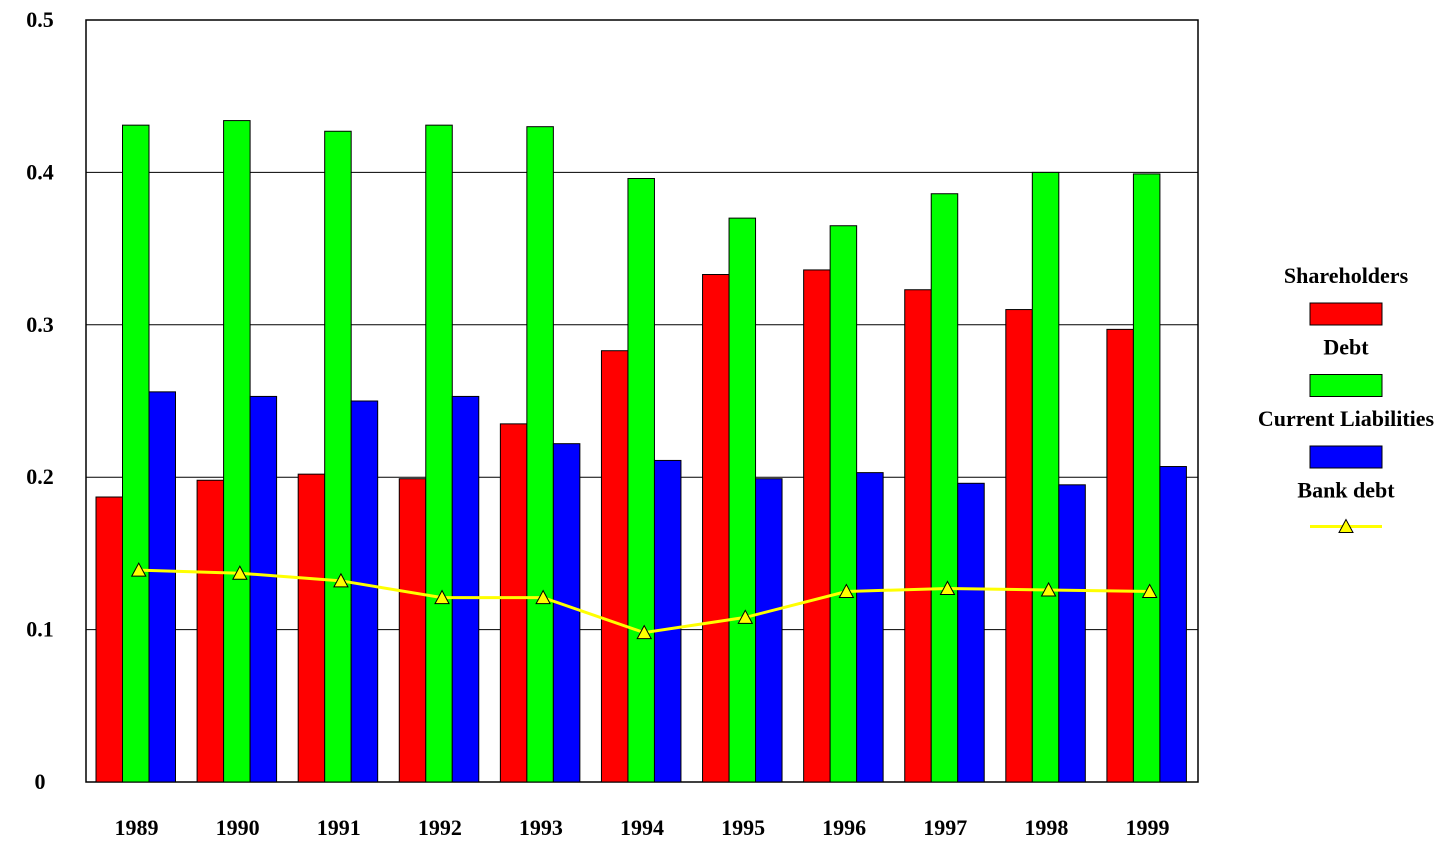  I want to click on x-tick-label: 1997, so click(945, 827).